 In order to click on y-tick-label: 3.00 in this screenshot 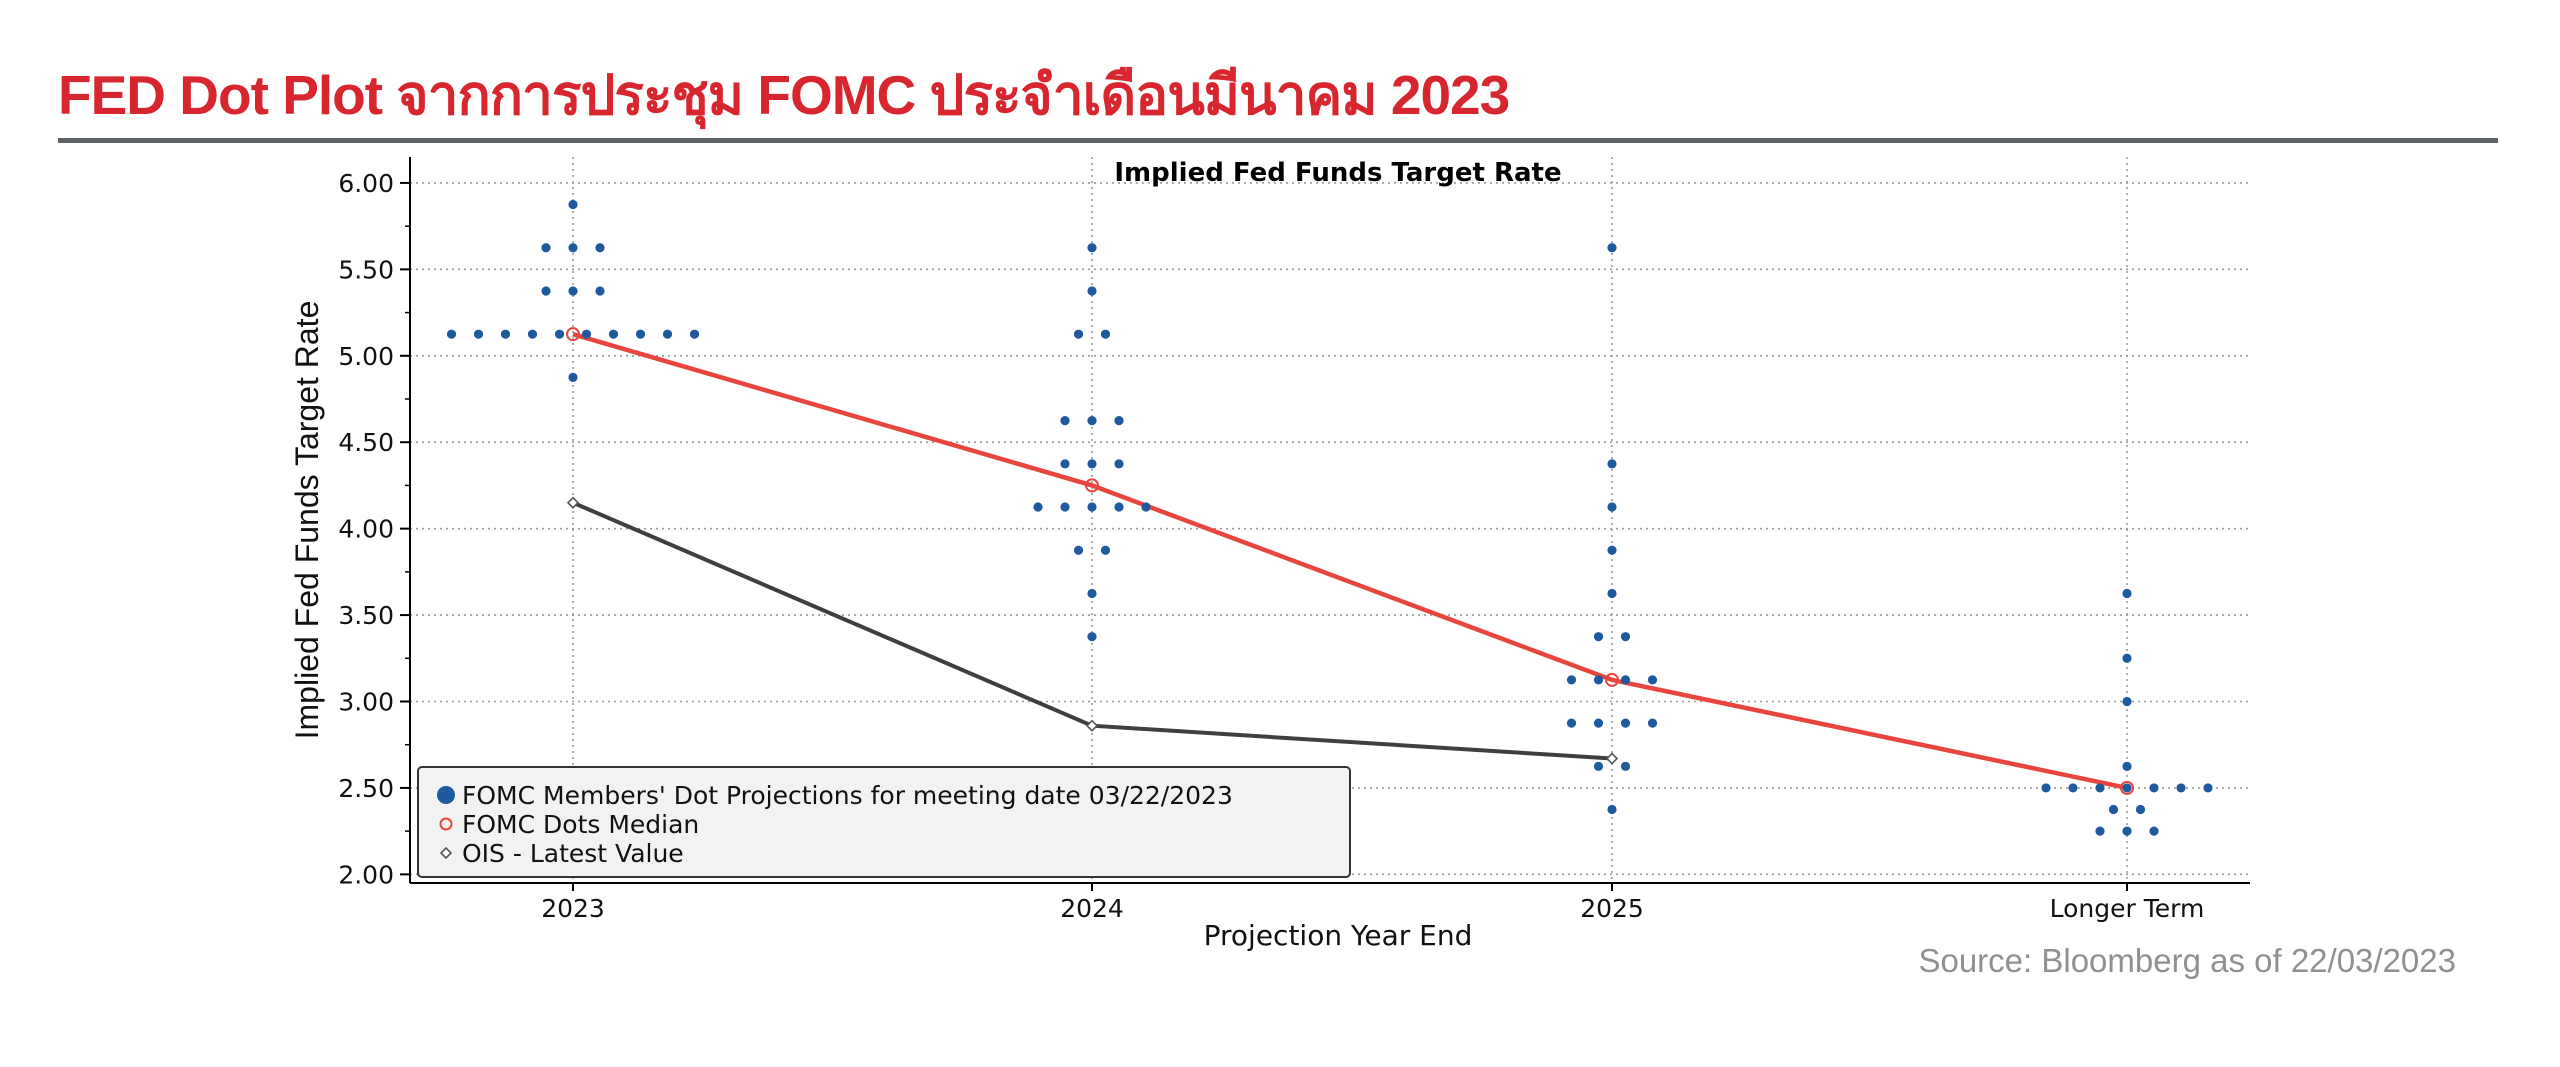, I will do `click(366, 702)`.